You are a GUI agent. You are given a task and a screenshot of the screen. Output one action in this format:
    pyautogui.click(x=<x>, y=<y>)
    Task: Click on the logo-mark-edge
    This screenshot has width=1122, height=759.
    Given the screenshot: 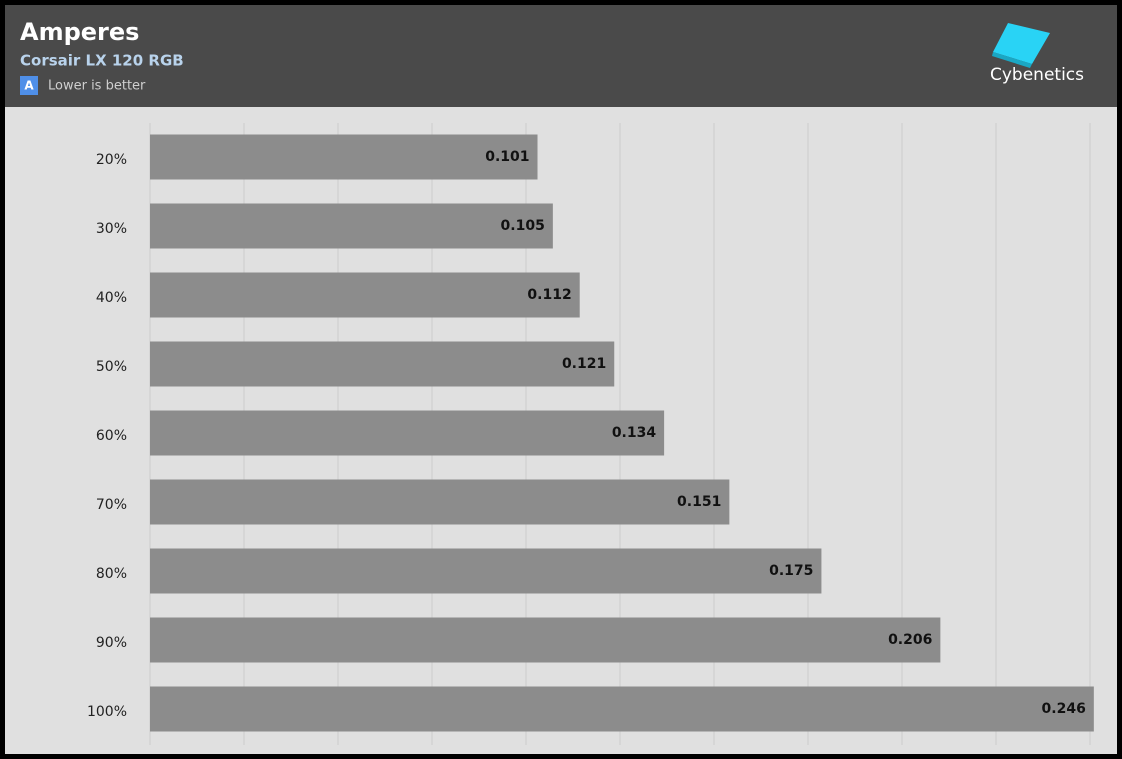 What is the action you would take?
    pyautogui.click(x=1012, y=60)
    